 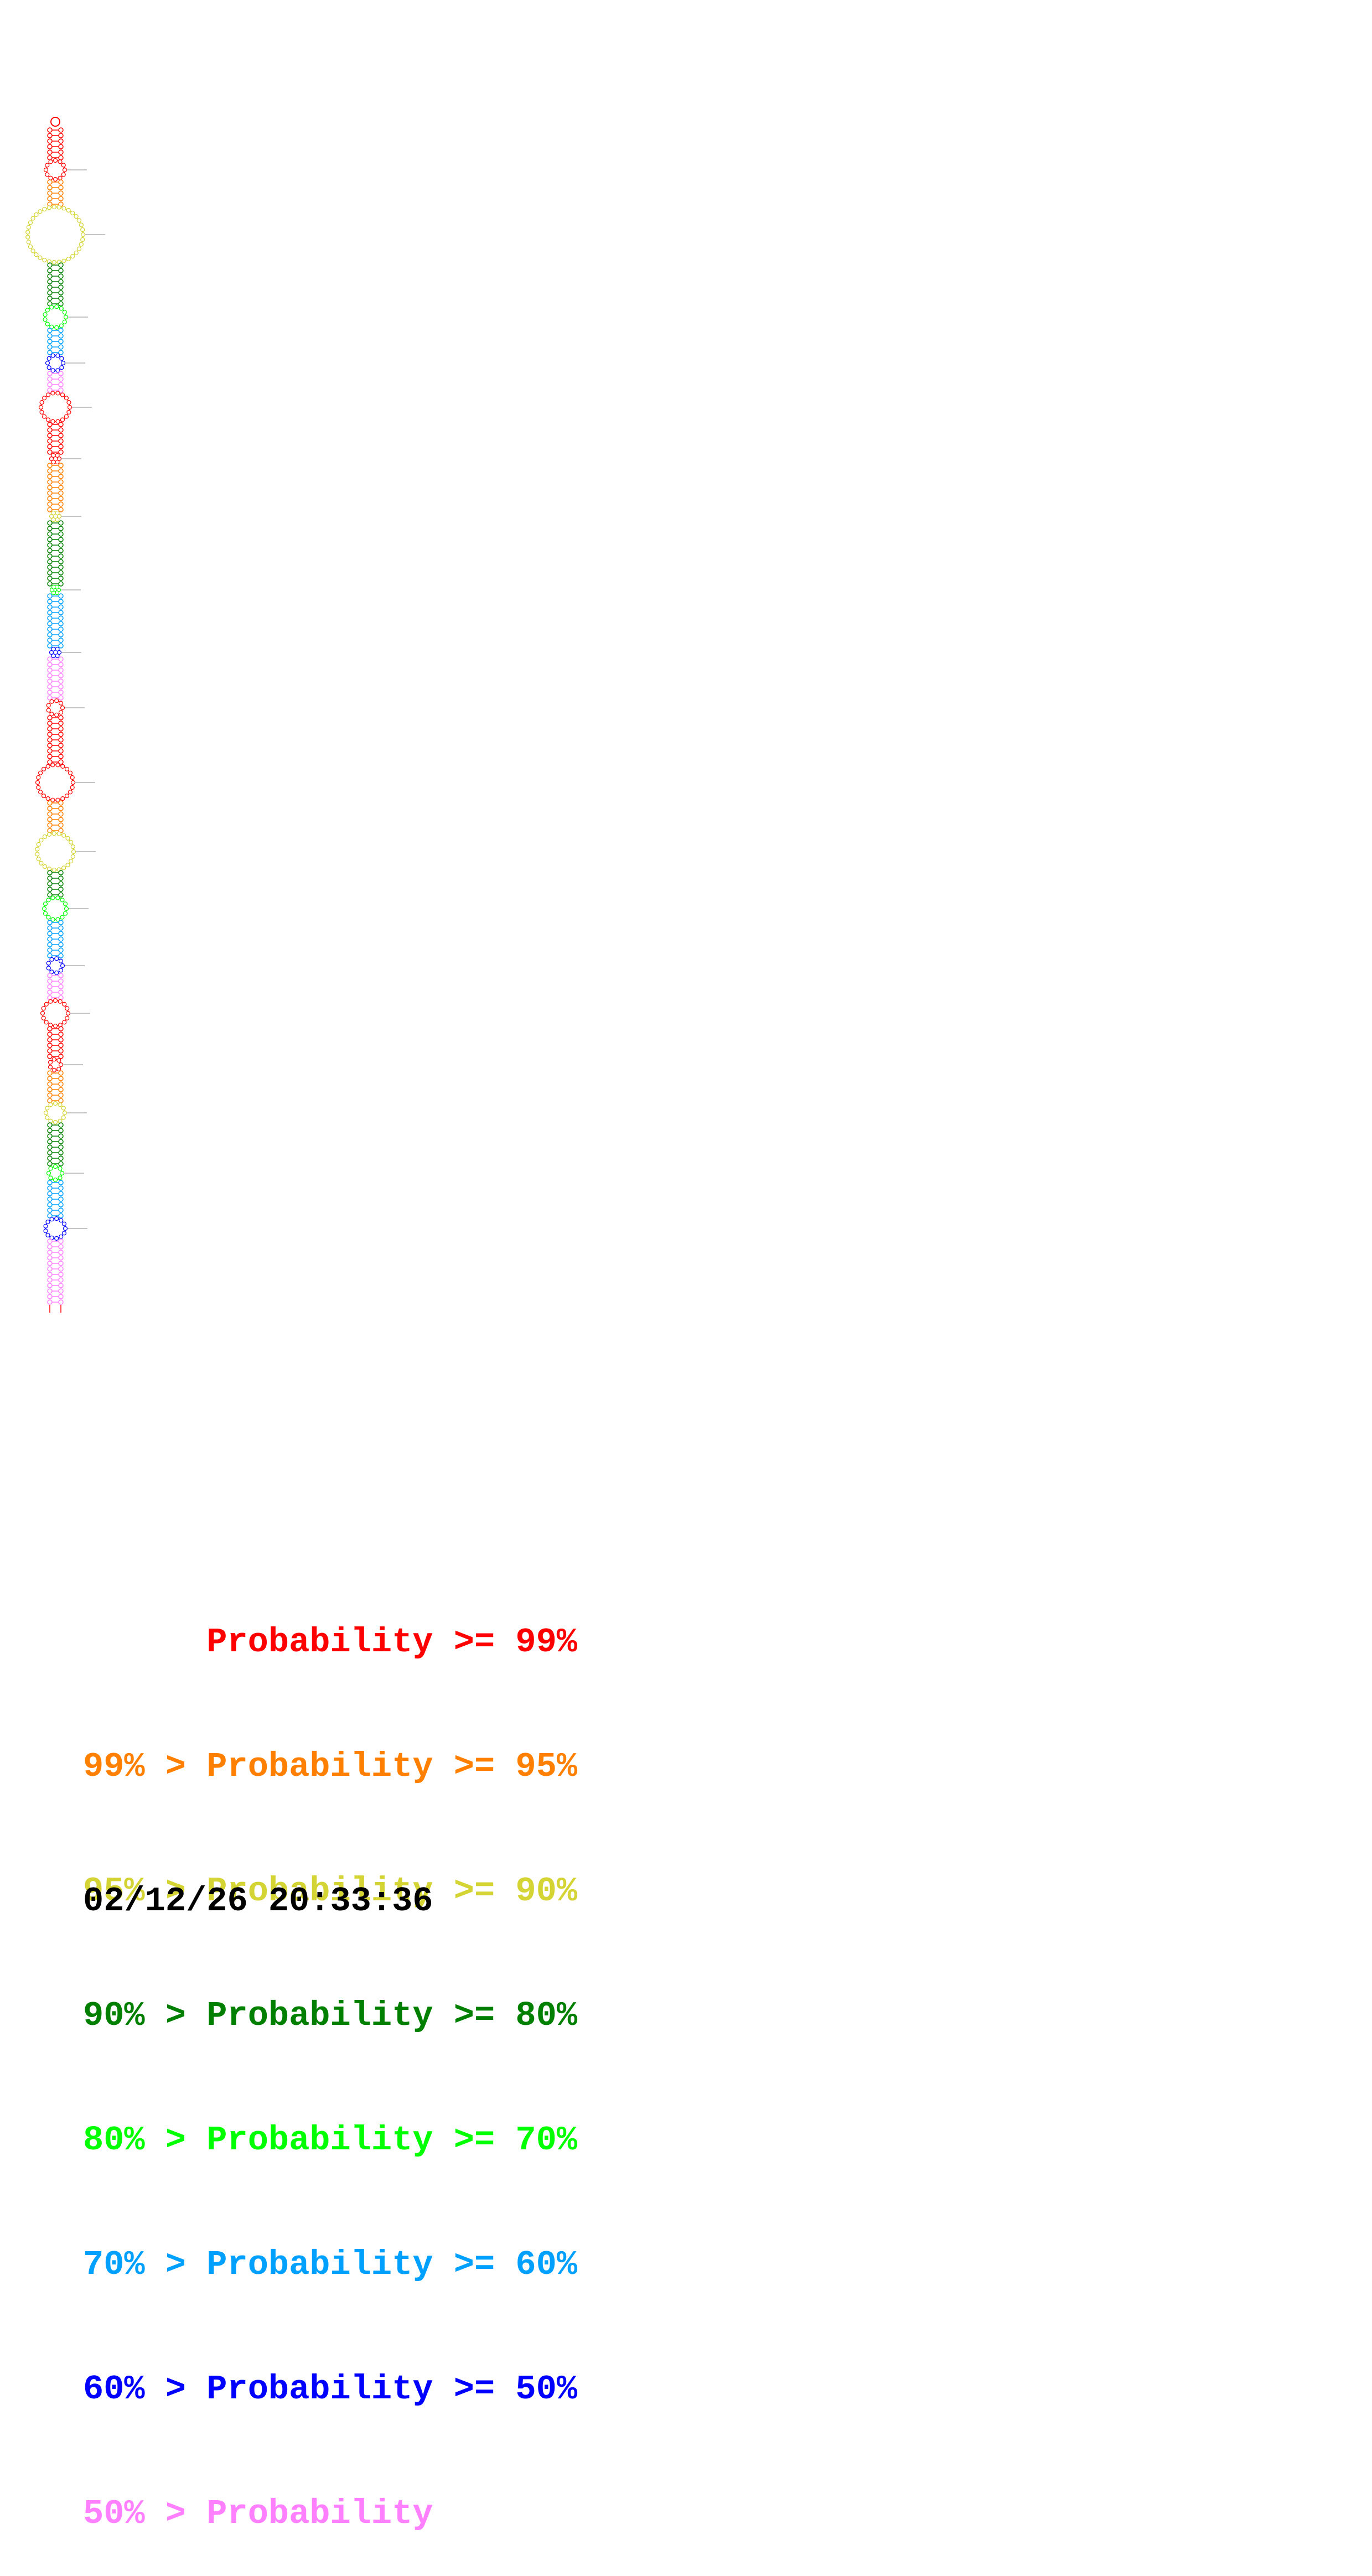 What do you see at coordinates (546, 2015) in the screenshot?
I see `legend-upper: 80%` at bounding box center [546, 2015].